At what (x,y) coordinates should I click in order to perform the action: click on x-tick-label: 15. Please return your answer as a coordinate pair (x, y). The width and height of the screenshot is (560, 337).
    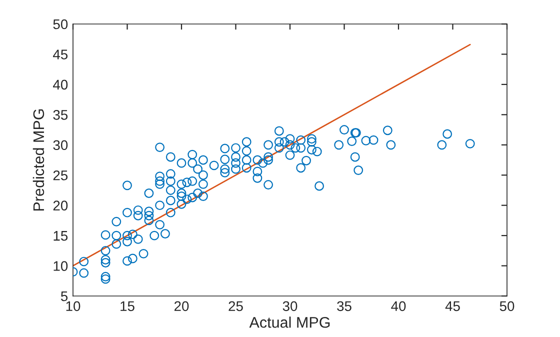
    Looking at the image, I should click on (127, 306).